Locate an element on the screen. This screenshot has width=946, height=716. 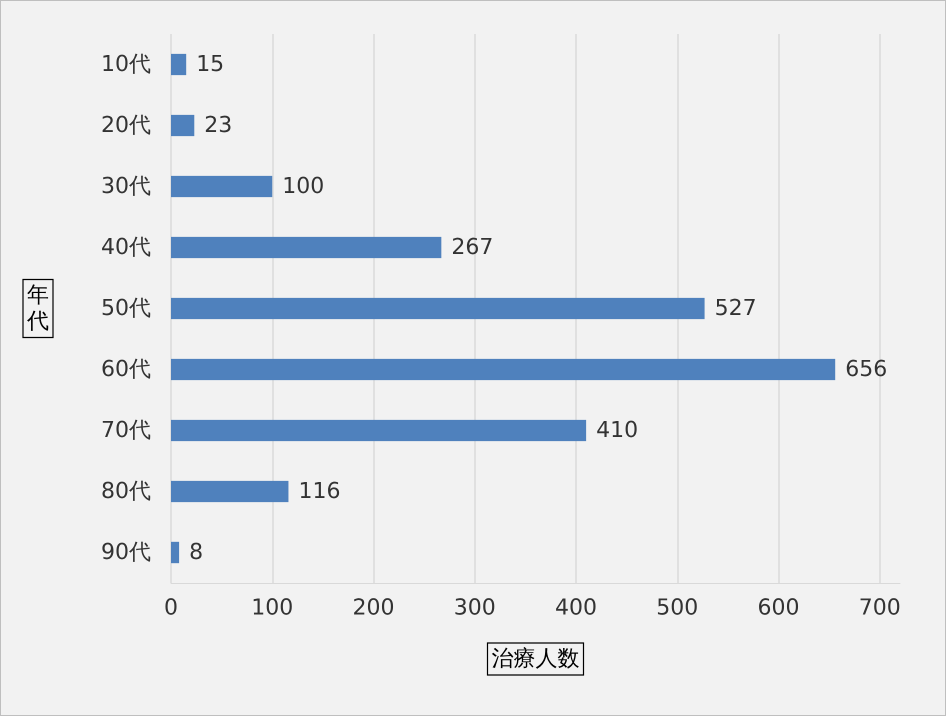
data-label: 8 is located at coordinates (196, 552).